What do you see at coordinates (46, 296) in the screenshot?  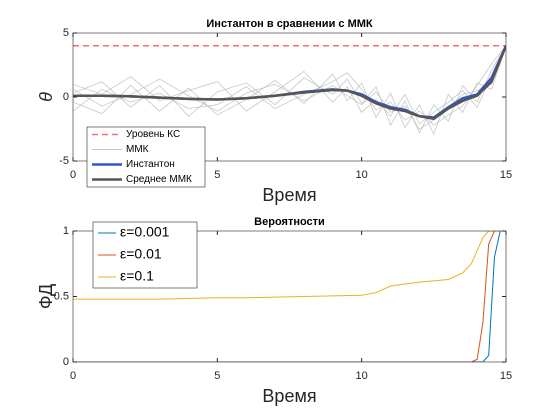 I see `y-axis-label: ФД` at bounding box center [46, 296].